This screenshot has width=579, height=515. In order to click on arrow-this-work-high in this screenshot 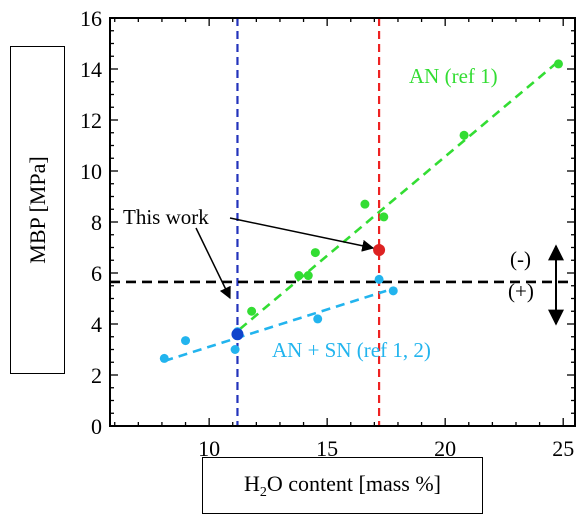, I will do `click(302, 234)`.